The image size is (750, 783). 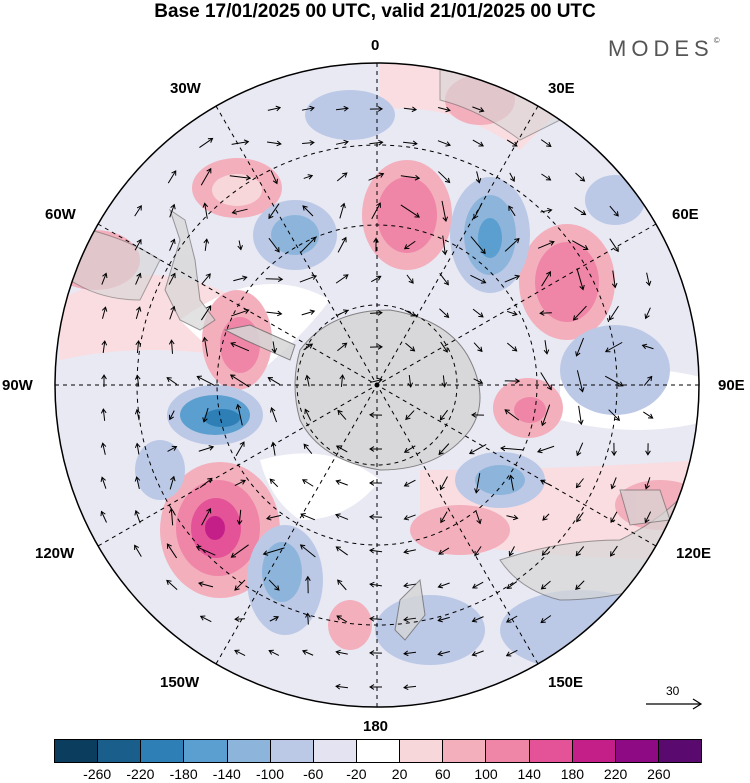 What do you see at coordinates (226, 774) in the screenshot?
I see `colorbar-tick-label: -140` at bounding box center [226, 774].